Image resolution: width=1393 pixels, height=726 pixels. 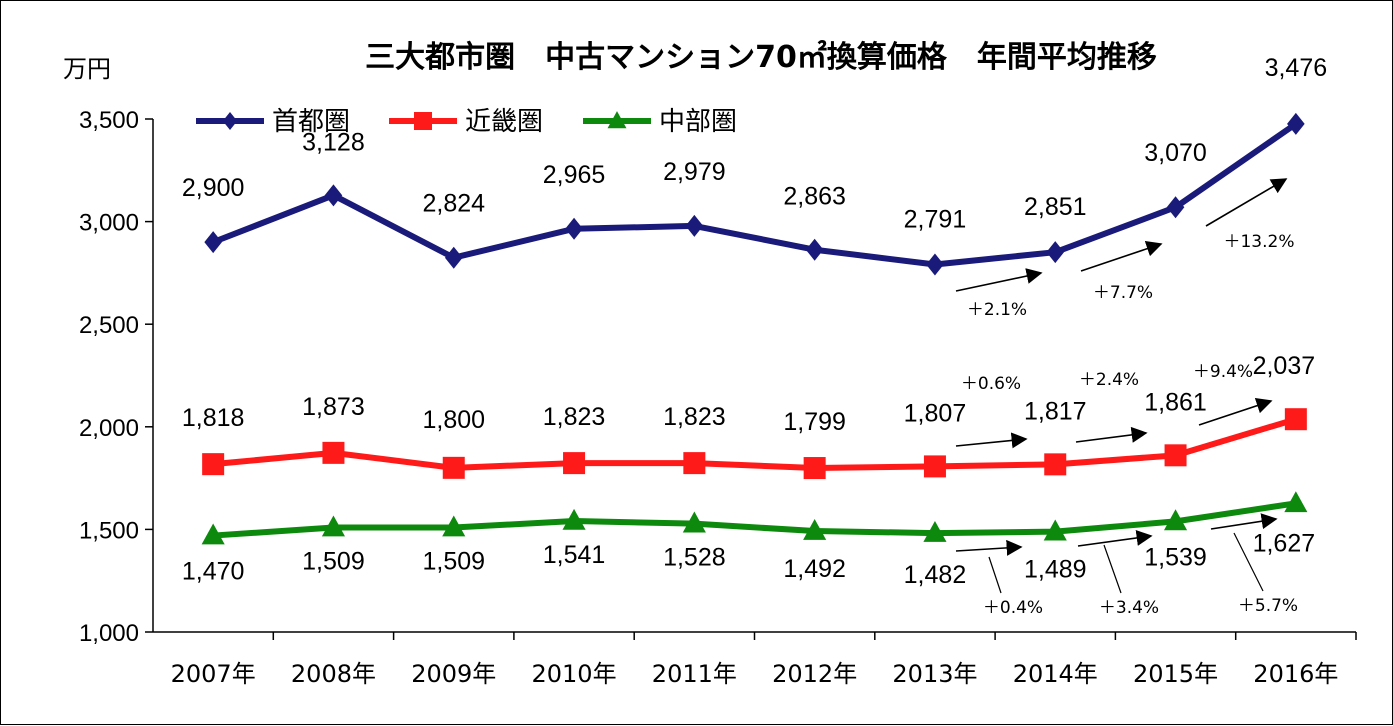 I want to click on data-label: 2,791, so click(x=935, y=219).